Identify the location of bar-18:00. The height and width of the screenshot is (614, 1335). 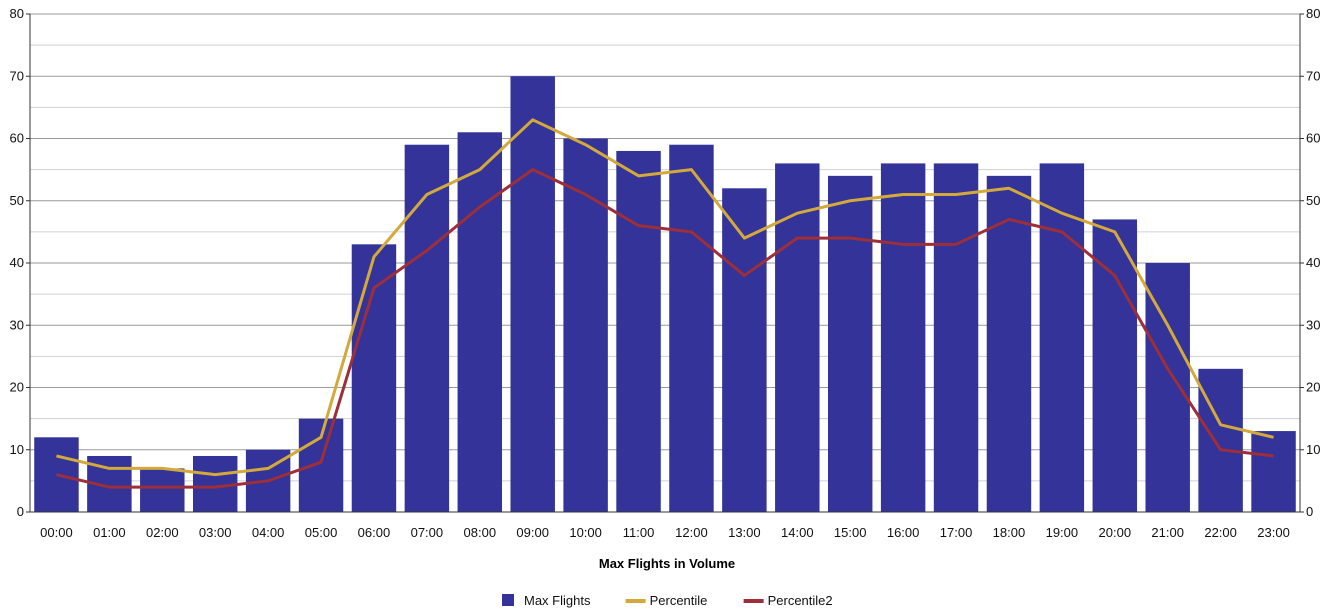
(1009, 343).